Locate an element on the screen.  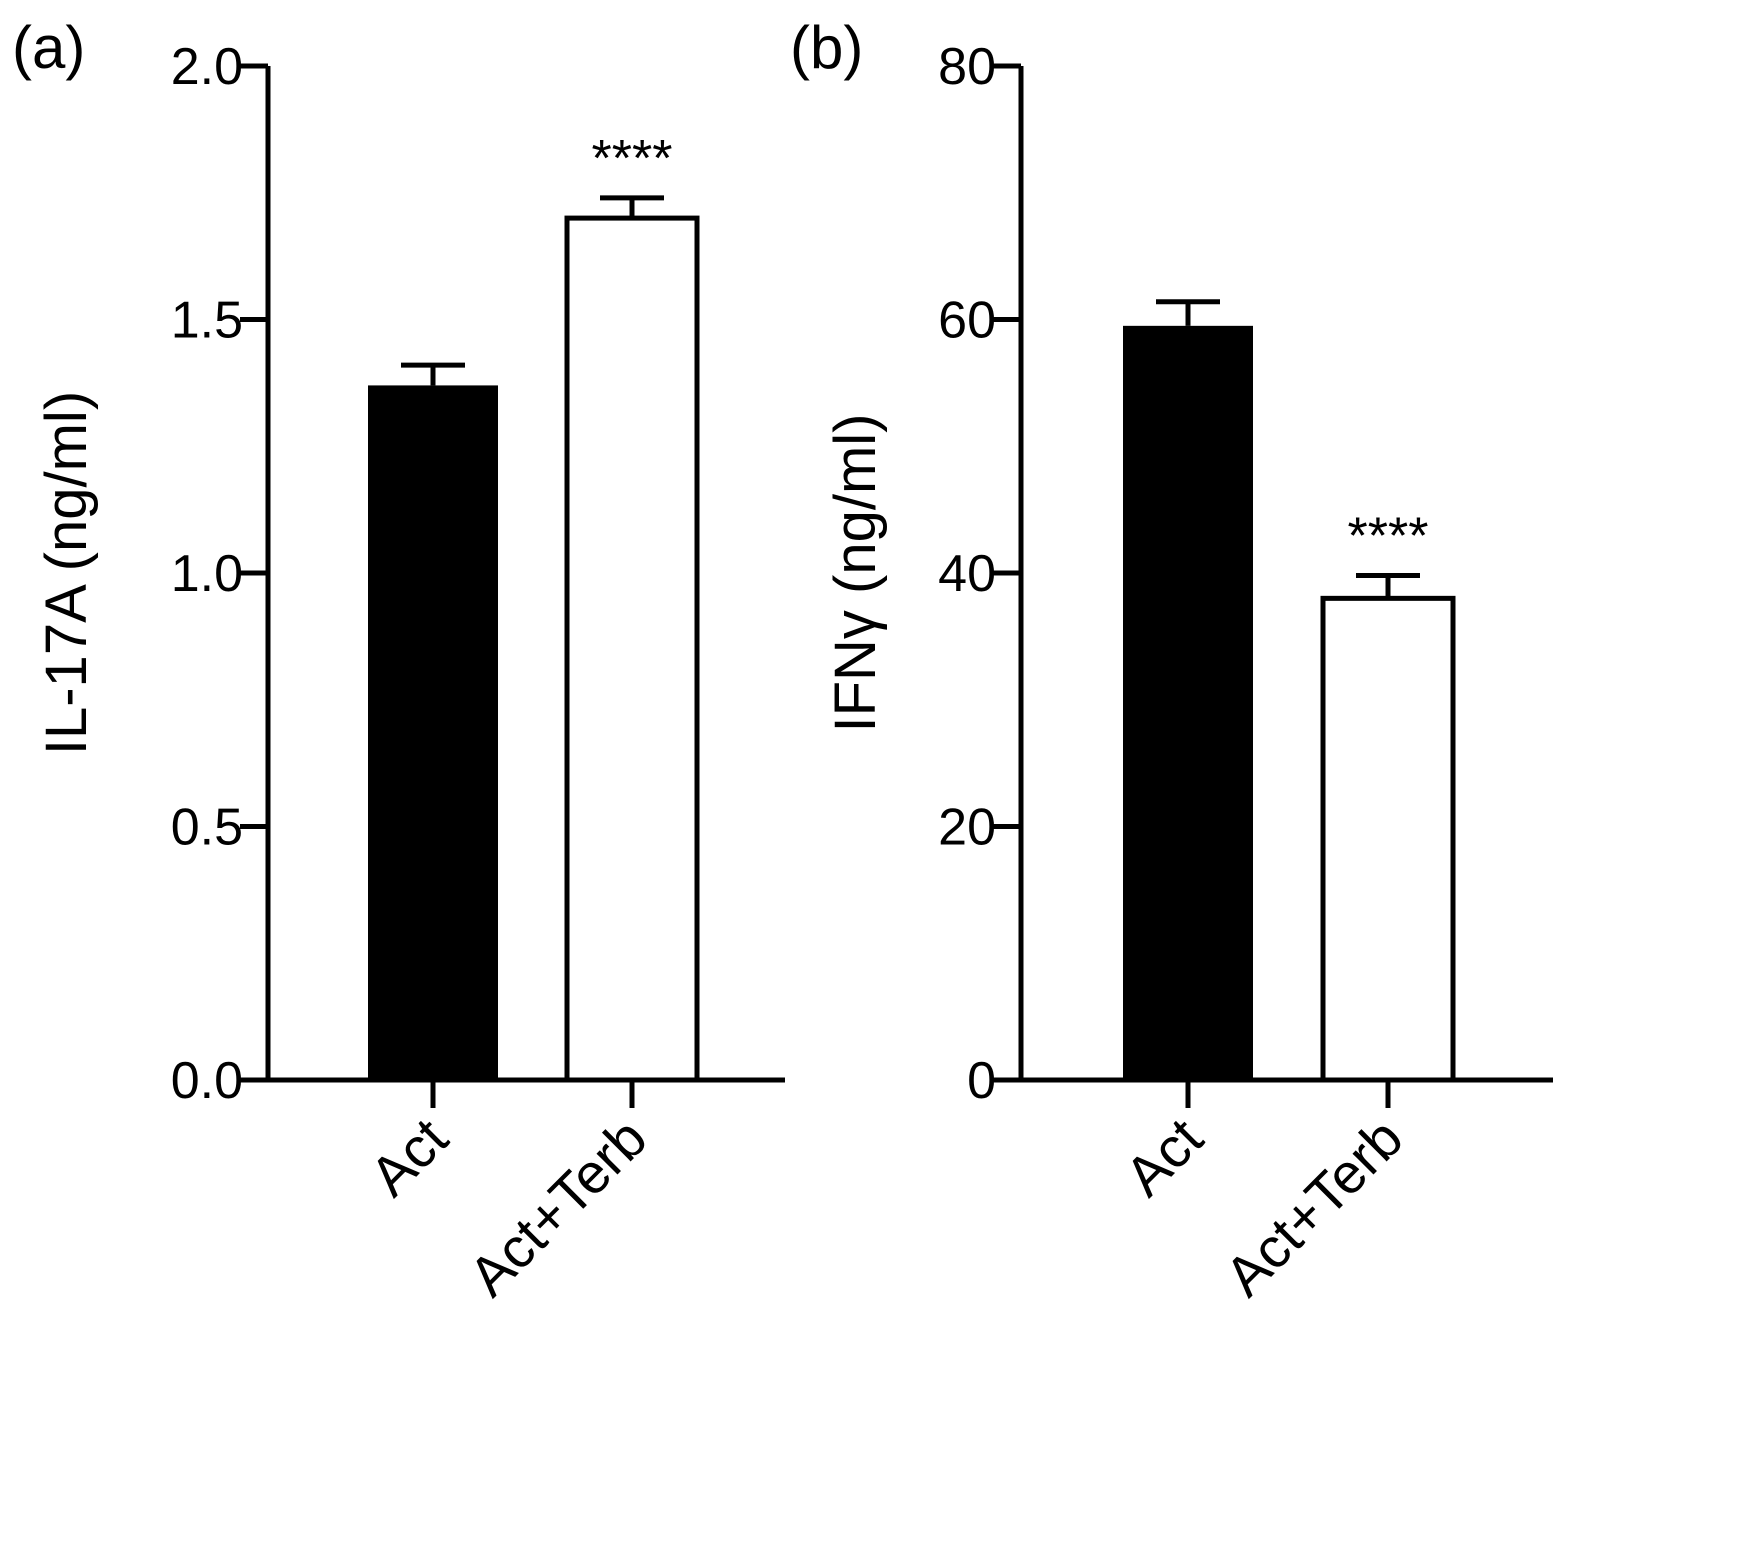
y-tick-label: 2.0 is located at coordinates (207, 67).